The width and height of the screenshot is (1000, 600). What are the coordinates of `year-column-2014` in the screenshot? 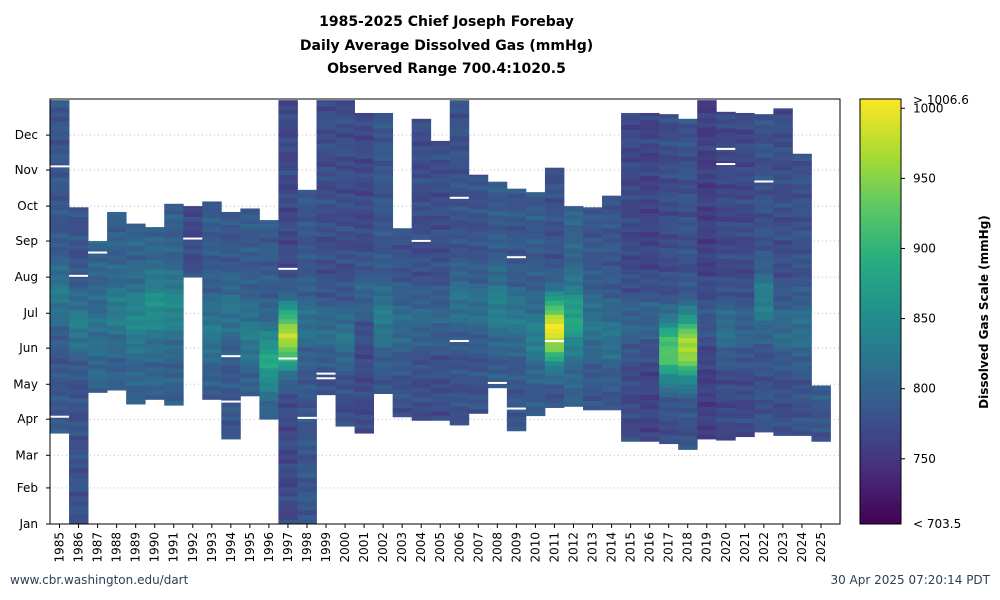 It's located at (612, 303).